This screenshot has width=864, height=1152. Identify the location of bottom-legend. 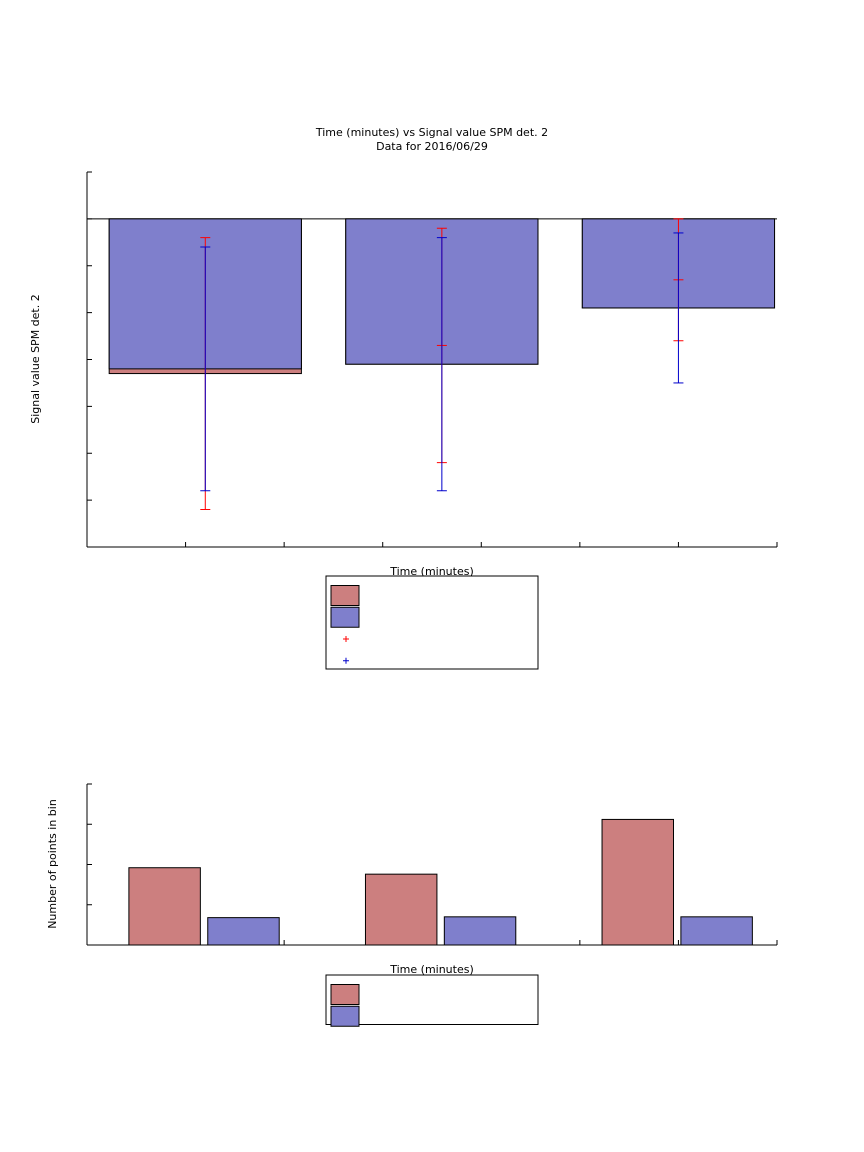
(432, 1000).